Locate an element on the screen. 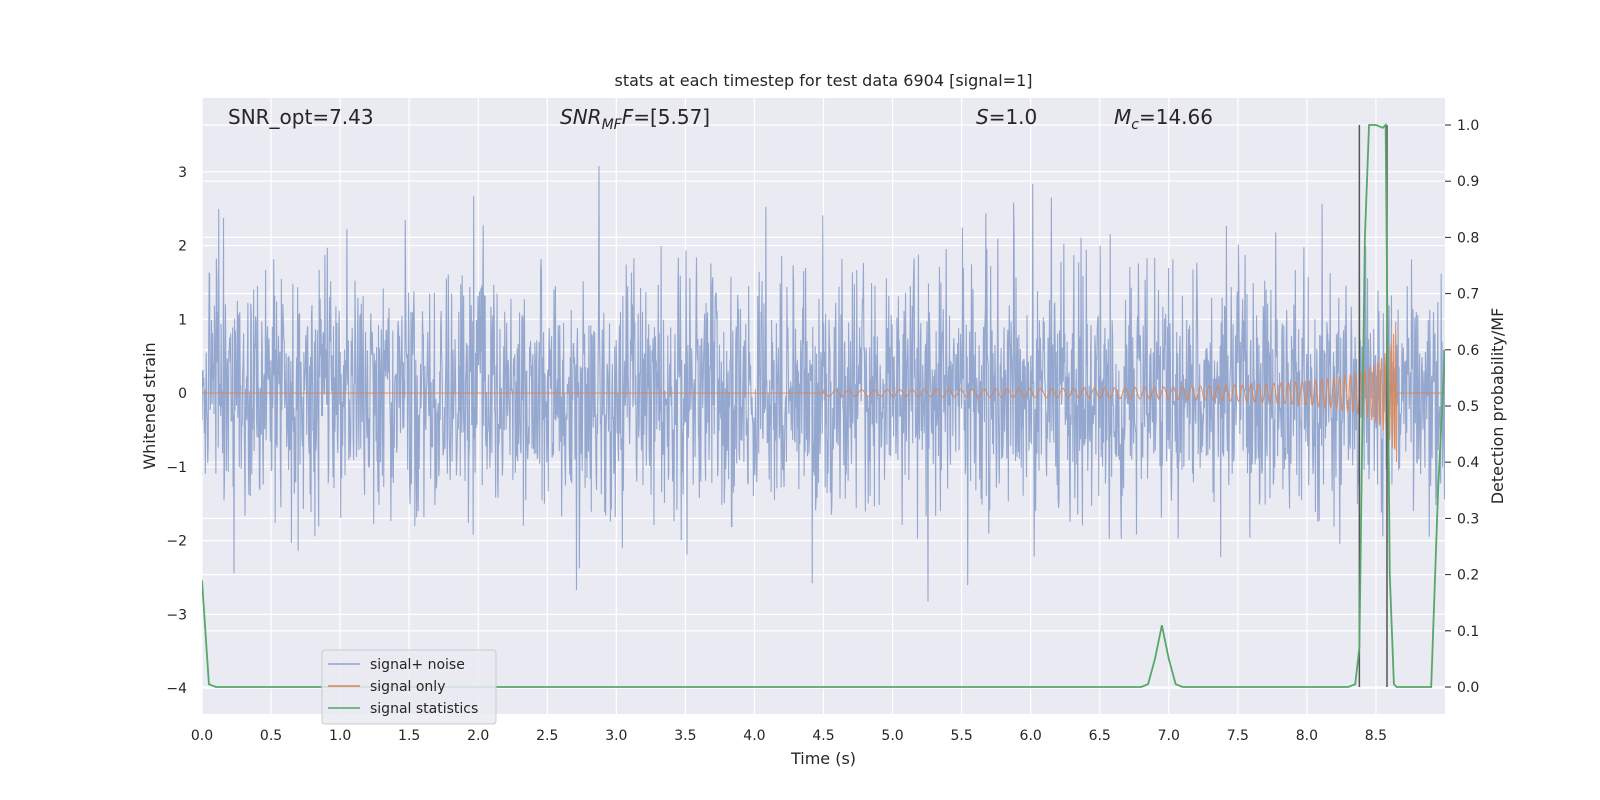 The width and height of the screenshot is (1600, 800). annotation-s: S=1.0 is located at coordinates (1006, 117).